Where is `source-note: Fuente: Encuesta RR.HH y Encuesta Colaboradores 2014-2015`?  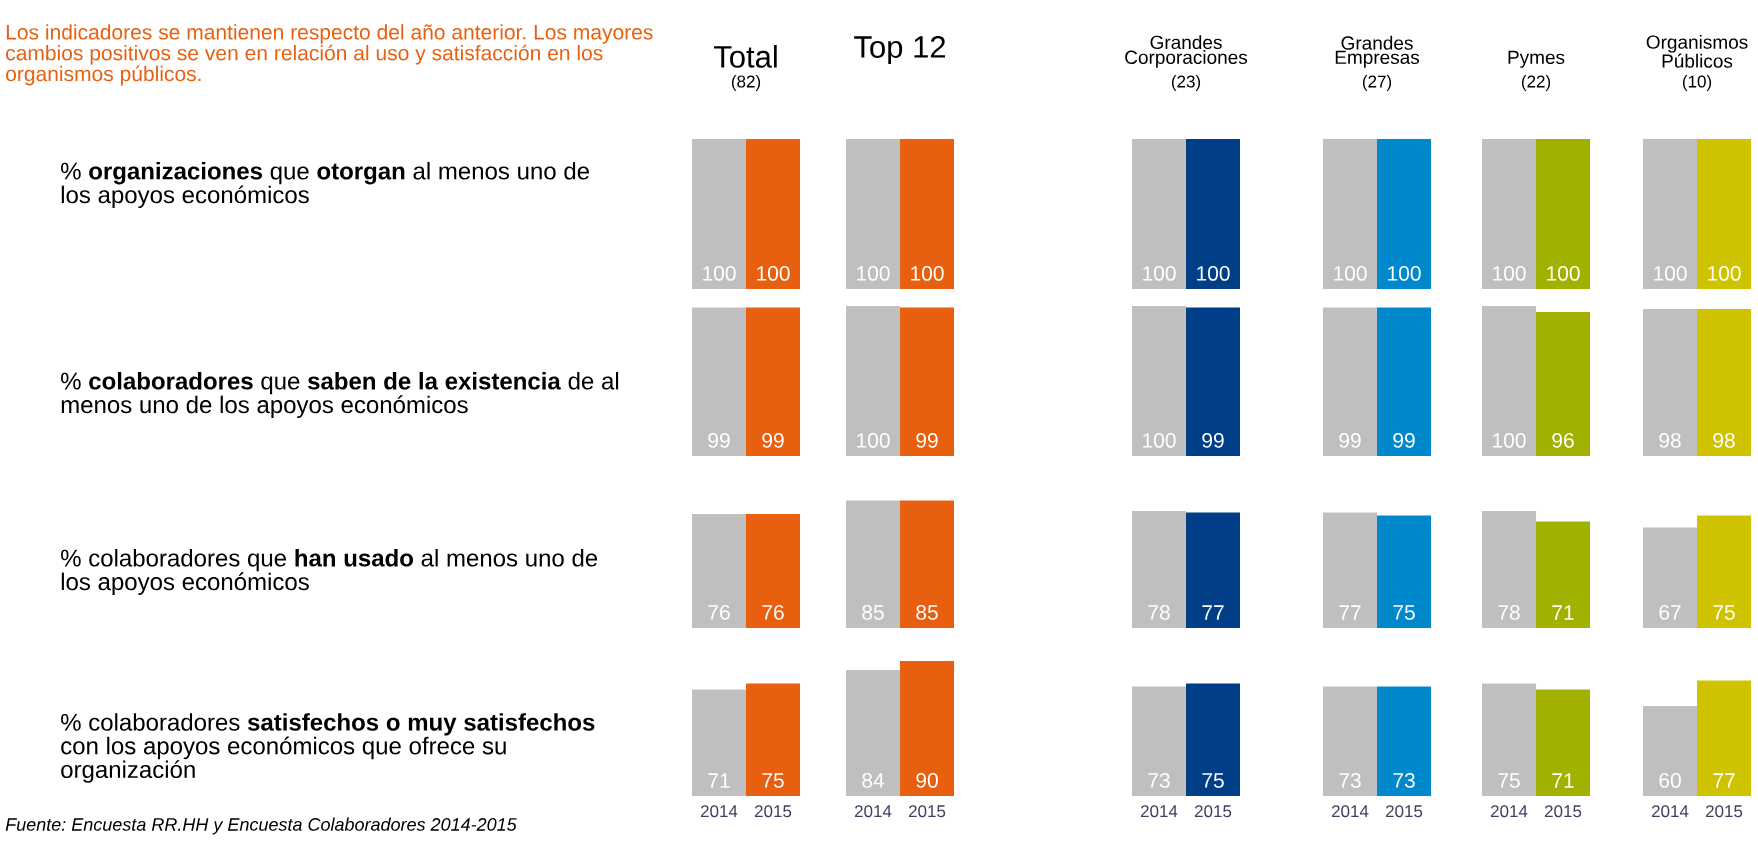
source-note: Fuente: Encuesta RR.HH y Encuesta Colaboradores 2014-2015 is located at coordinates (261, 826).